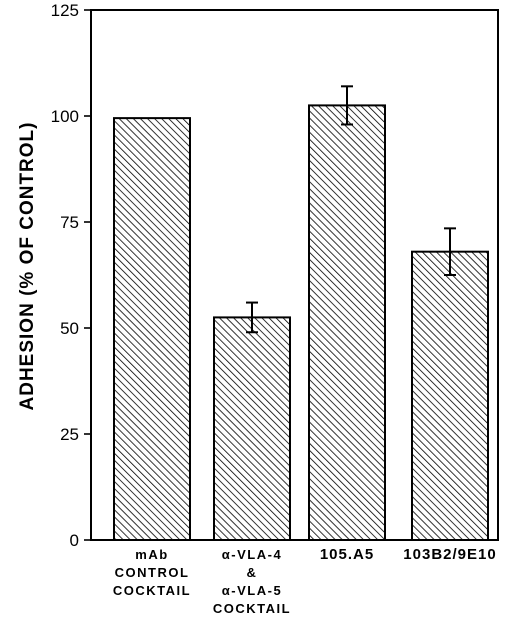 The height and width of the screenshot is (632, 520). Describe the element at coordinates (152, 572) in the screenshot. I see `x-category-label: CONTROL` at that location.